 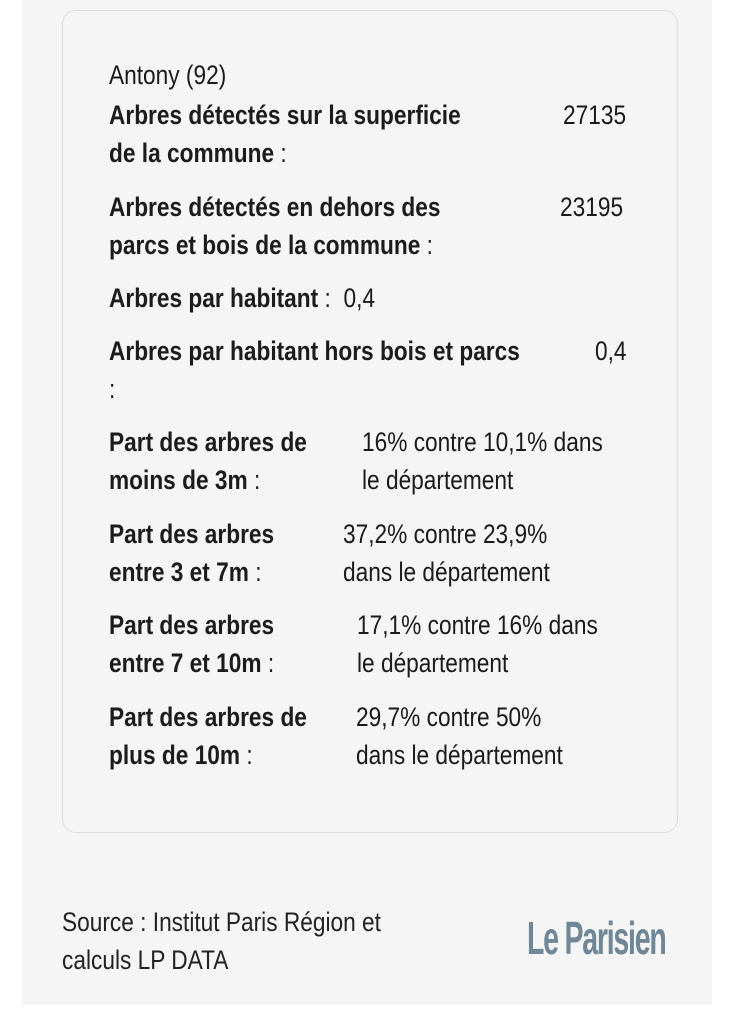 What do you see at coordinates (459, 736) in the screenshot?
I see `row-value: 29,7% contre 50% dans le département` at bounding box center [459, 736].